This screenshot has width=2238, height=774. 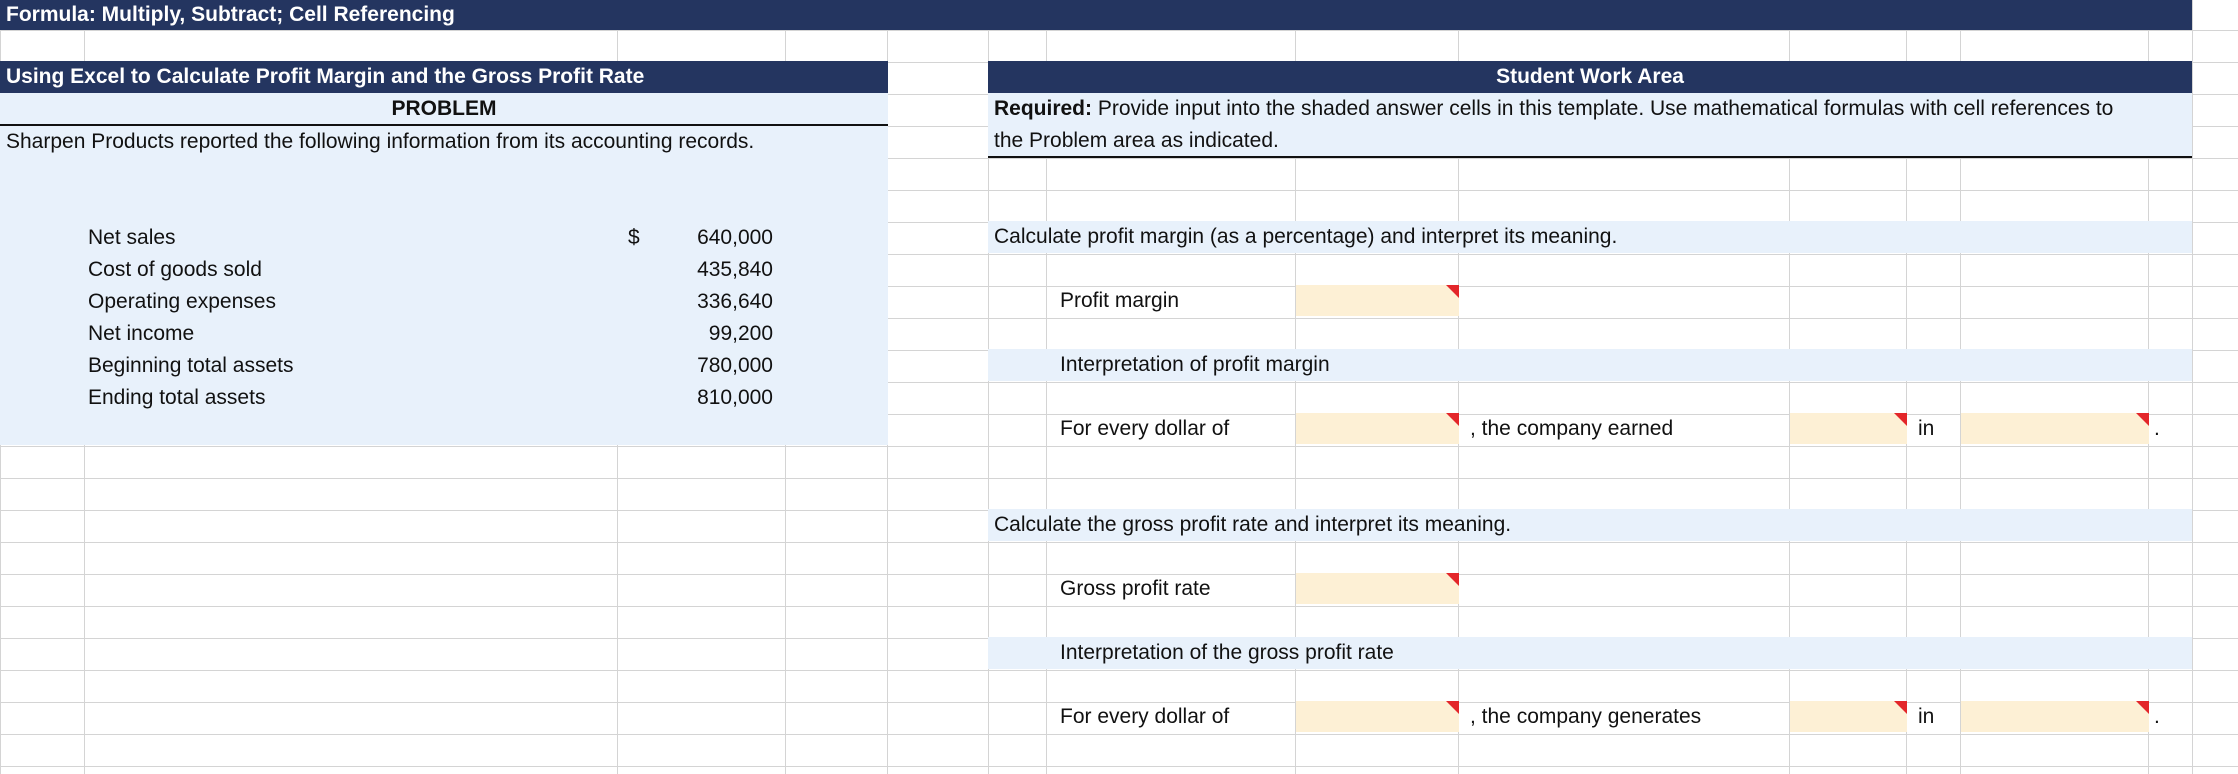 What do you see at coordinates (740, 333) in the screenshot?
I see `item-value: 99,200` at bounding box center [740, 333].